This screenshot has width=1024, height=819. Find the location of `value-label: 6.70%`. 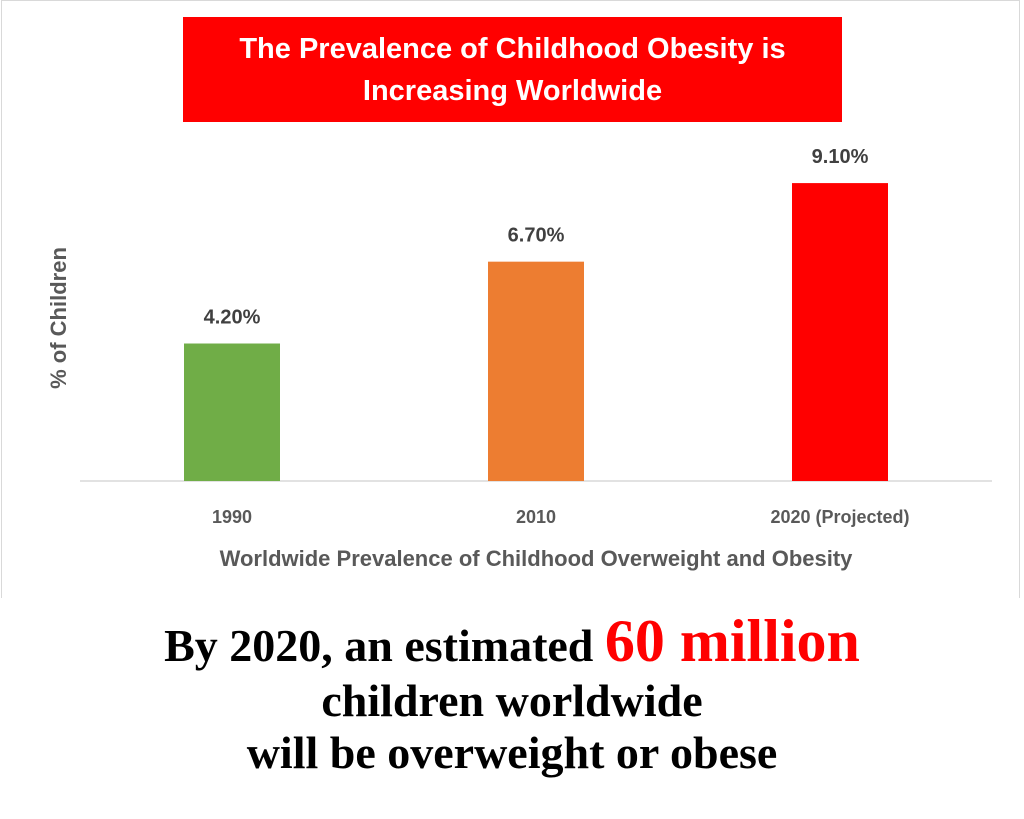

value-label: 6.70% is located at coordinates (536, 236).